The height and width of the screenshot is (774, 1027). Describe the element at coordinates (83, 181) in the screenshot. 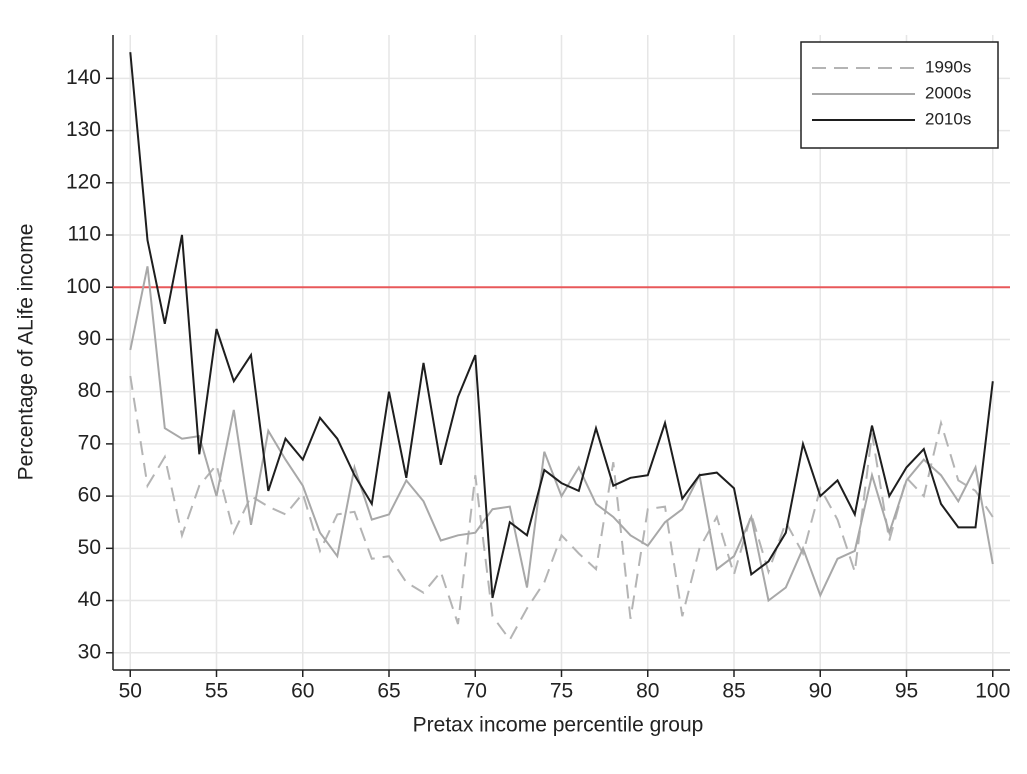

I see `y-tick-label: 120` at that location.